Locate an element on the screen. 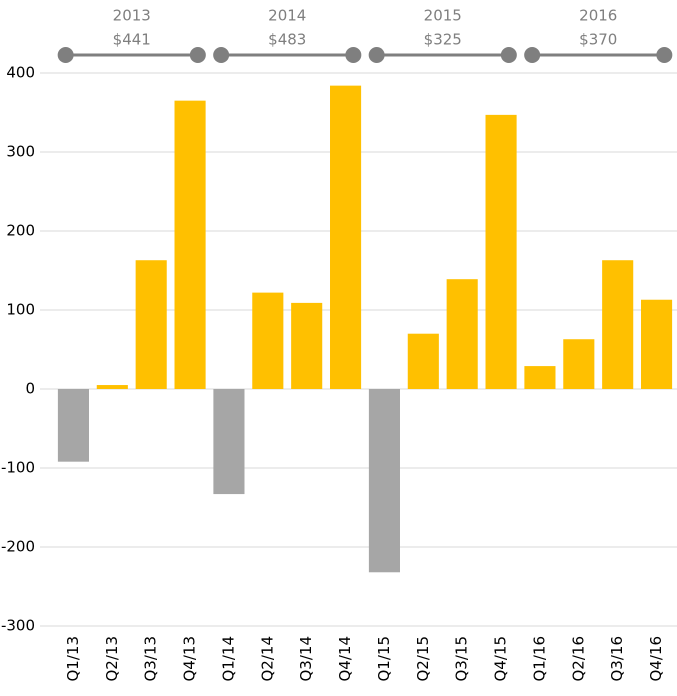  y-tick-label: 0 is located at coordinates (30, 389).